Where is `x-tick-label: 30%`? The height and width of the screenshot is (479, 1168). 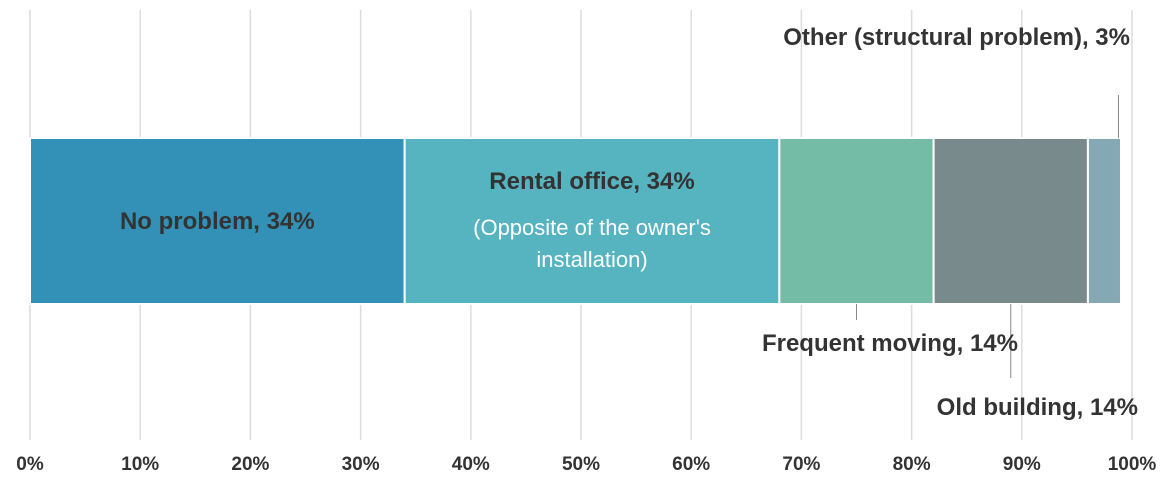
x-tick-label: 30% is located at coordinates (360, 464).